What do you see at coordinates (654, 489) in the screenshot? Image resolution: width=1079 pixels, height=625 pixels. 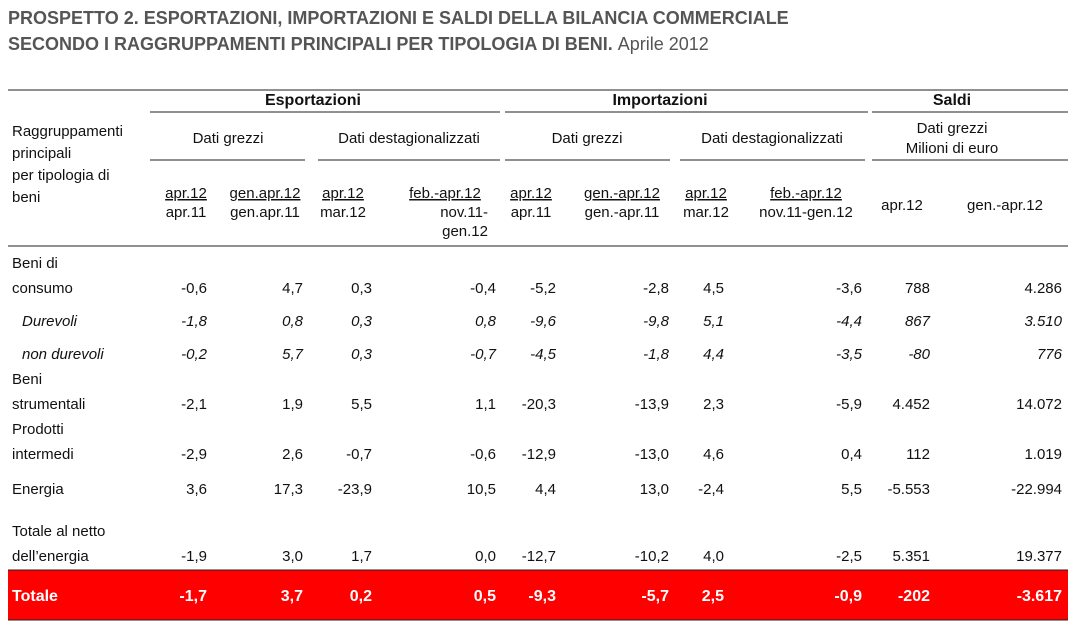 I see `cell-value: 13,0` at bounding box center [654, 489].